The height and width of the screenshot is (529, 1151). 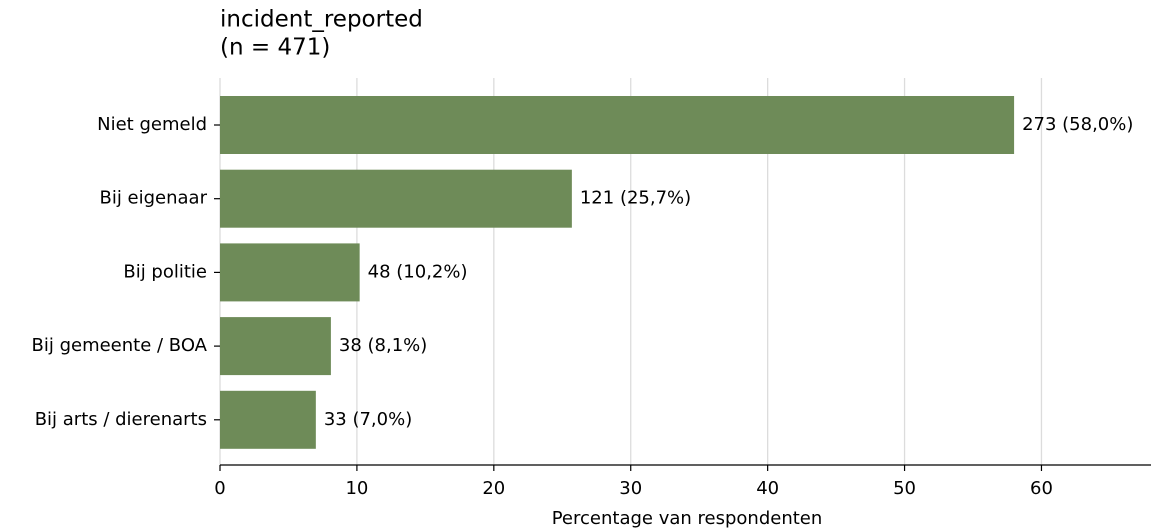 I want to click on y-tick-label: Bij gemeente / BOA, so click(x=120, y=345).